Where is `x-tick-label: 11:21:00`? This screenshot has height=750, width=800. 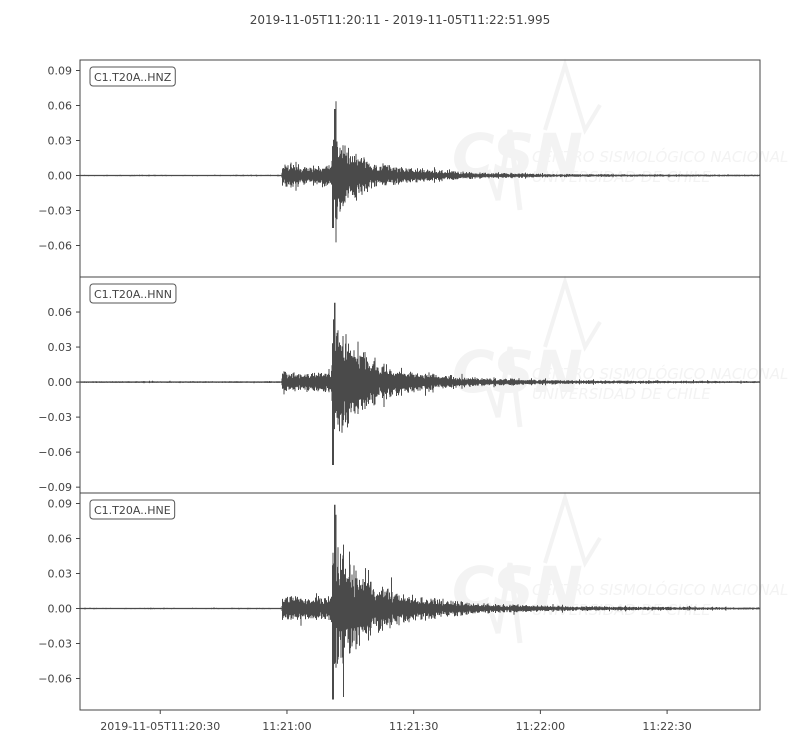 x-tick-label: 11:21:00 is located at coordinates (286, 726).